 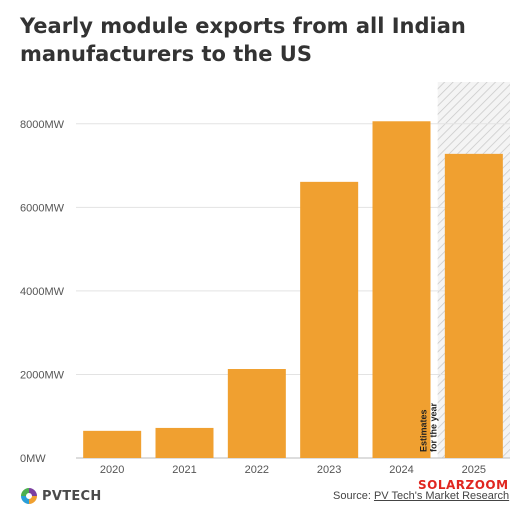 What do you see at coordinates (29, 496) in the screenshot?
I see `pvtech-logo-icon` at bounding box center [29, 496].